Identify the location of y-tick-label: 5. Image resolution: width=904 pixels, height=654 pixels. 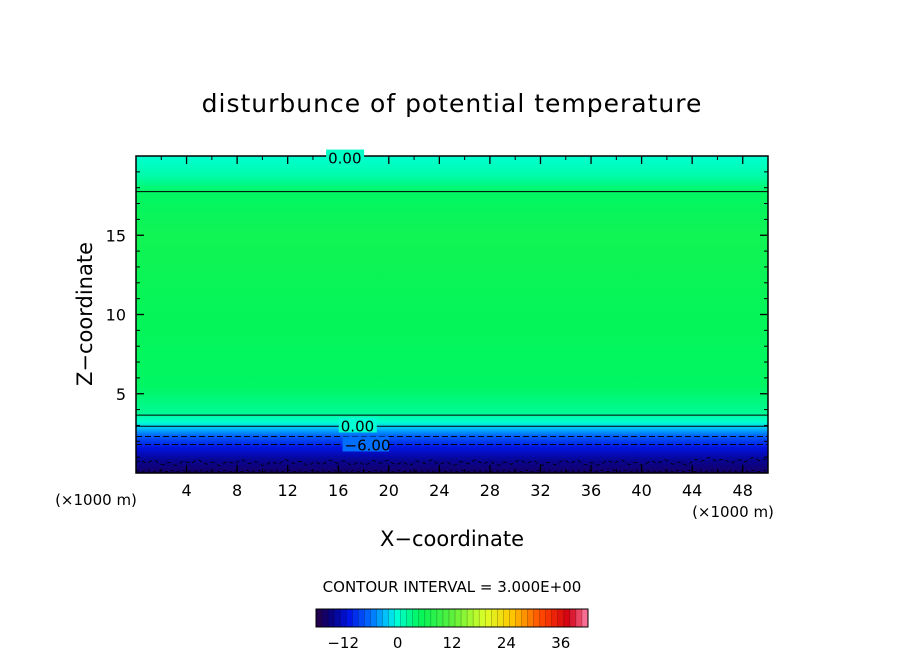
(121, 394).